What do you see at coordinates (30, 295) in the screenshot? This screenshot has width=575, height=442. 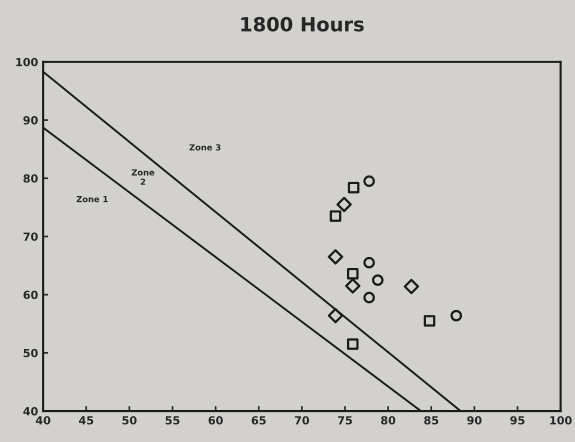 I see `y-tick-label: 60` at bounding box center [30, 295].